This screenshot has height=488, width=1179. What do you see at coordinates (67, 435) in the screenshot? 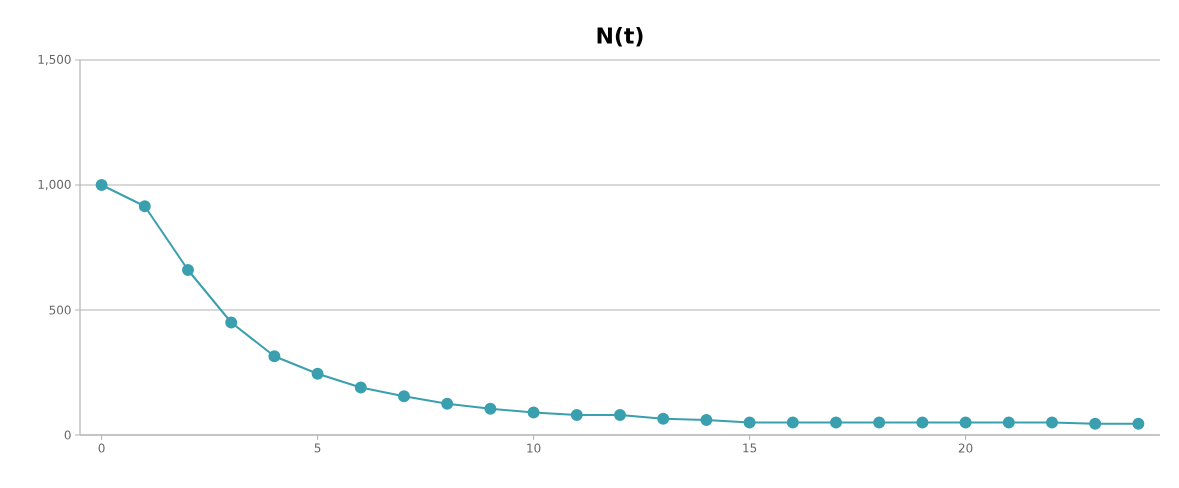
I see `y-tick-label: 0` at bounding box center [67, 435].